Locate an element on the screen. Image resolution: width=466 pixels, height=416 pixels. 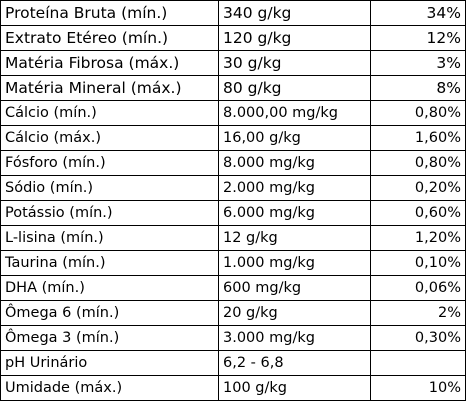
table-row: Cálcio (máx.) 16,00 g/kg 1,60% is located at coordinates (233, 138).